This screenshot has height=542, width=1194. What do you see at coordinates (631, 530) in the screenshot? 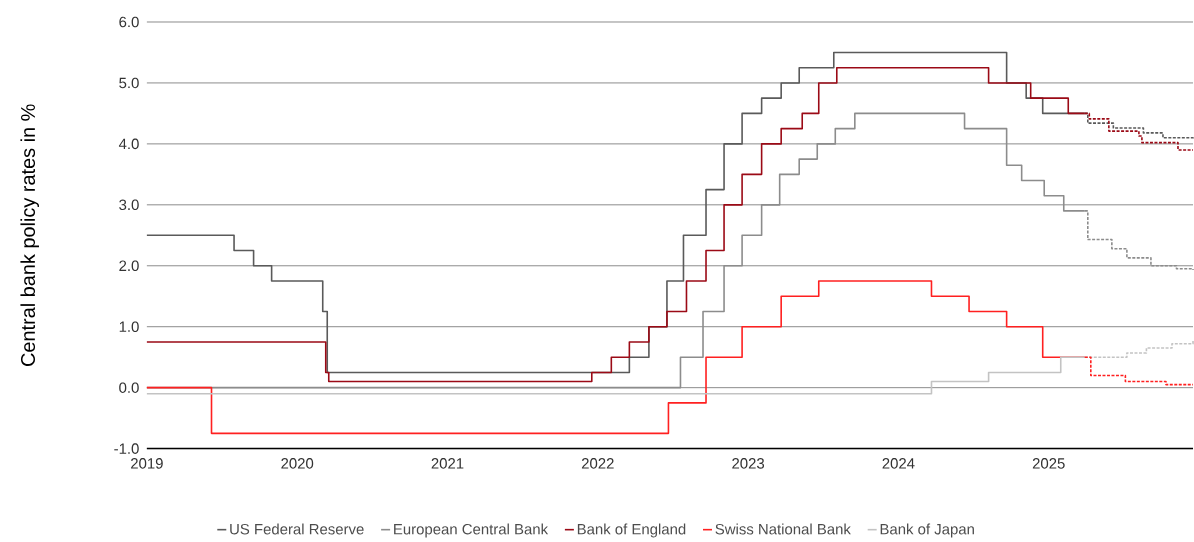
I see `legend-label: Bank of England` at bounding box center [631, 530].